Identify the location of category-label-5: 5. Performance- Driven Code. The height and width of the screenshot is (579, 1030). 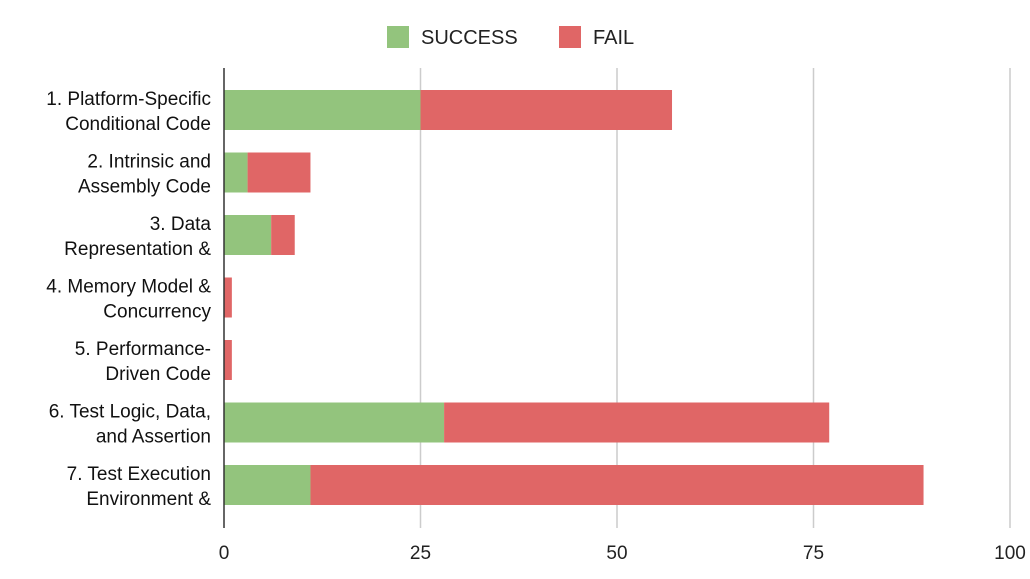
(143, 362).